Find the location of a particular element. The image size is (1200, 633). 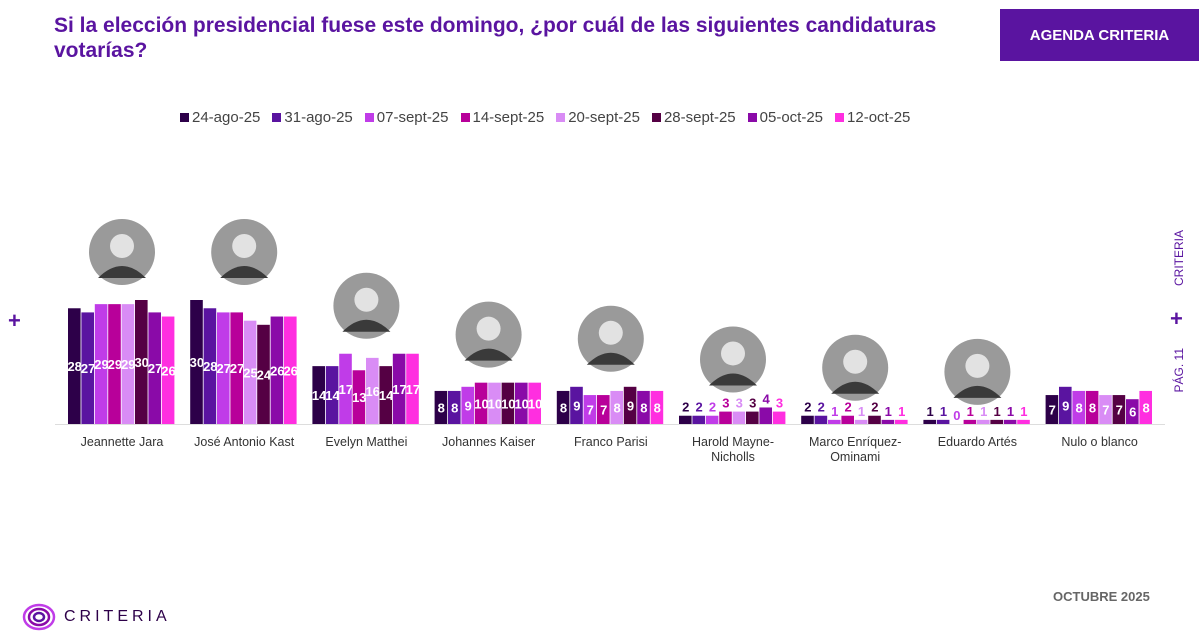

criteria-logo-icon is located at coordinates (39, 617).